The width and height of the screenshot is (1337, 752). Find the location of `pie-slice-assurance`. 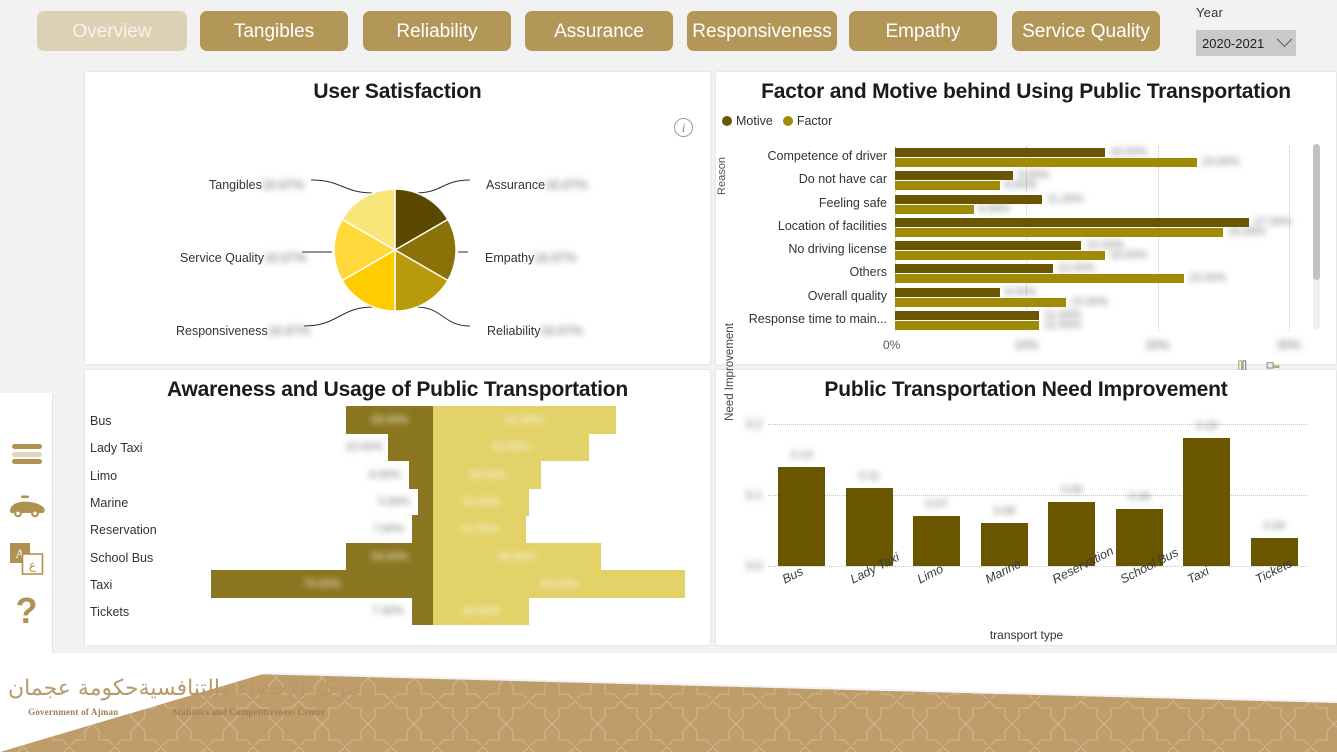

pie-slice-assurance is located at coordinates (421, 220).